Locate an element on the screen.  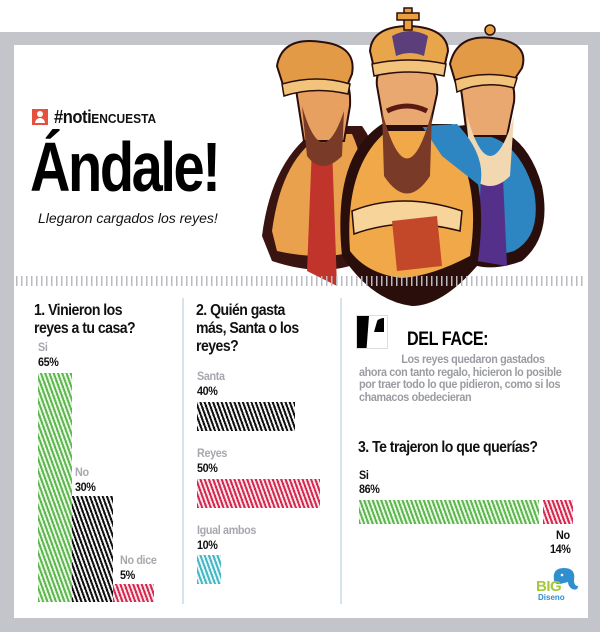
question-2-title: 2. Quién gasta más, Santa o los reyes? is located at coordinates (247, 328).